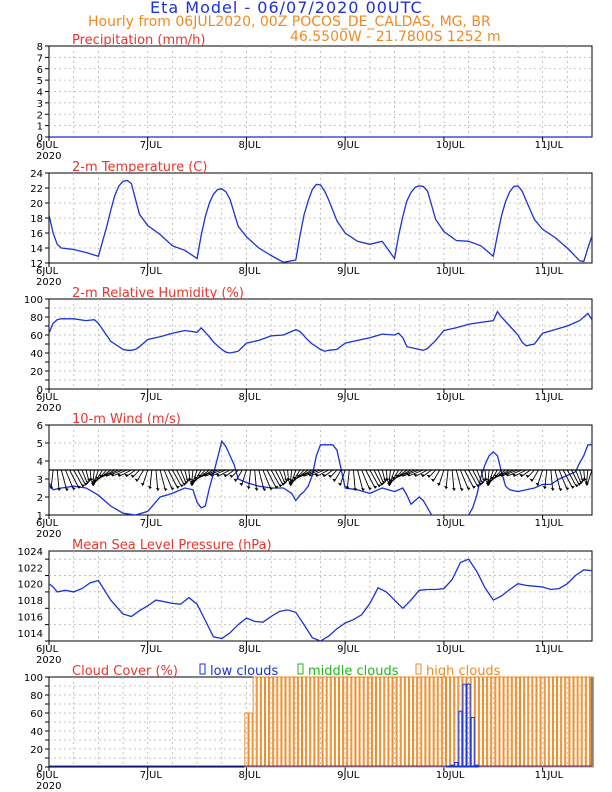 This screenshot has width=612, height=792. Describe the element at coordinates (36, 264) in the screenshot. I see `temperature-ytick-label: 12` at that location.